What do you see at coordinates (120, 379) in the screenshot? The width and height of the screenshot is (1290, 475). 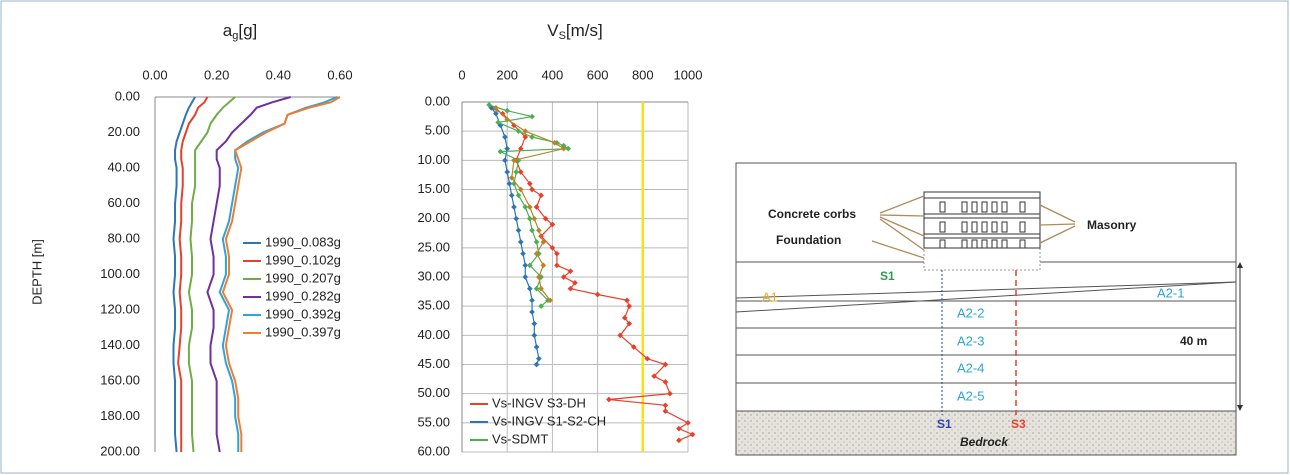 I see `y-tick-label: 160.00` at bounding box center [120, 379].